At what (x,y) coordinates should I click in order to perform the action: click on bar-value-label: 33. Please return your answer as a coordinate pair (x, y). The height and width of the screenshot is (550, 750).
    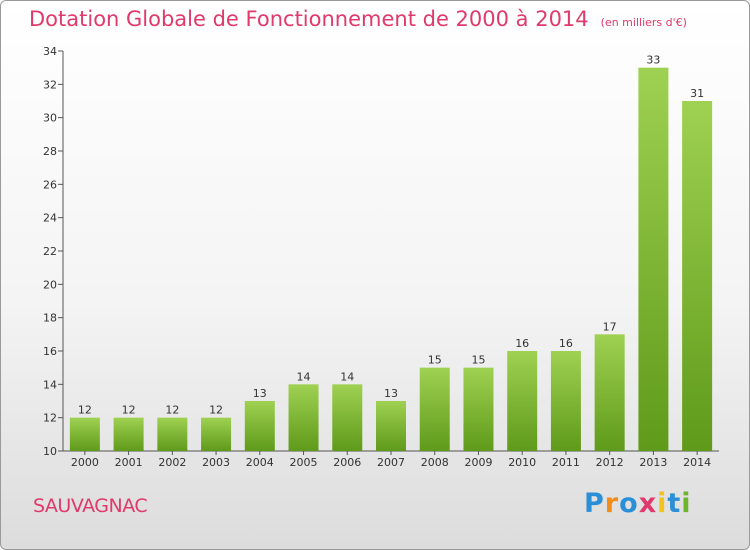
    Looking at the image, I should click on (653, 60).